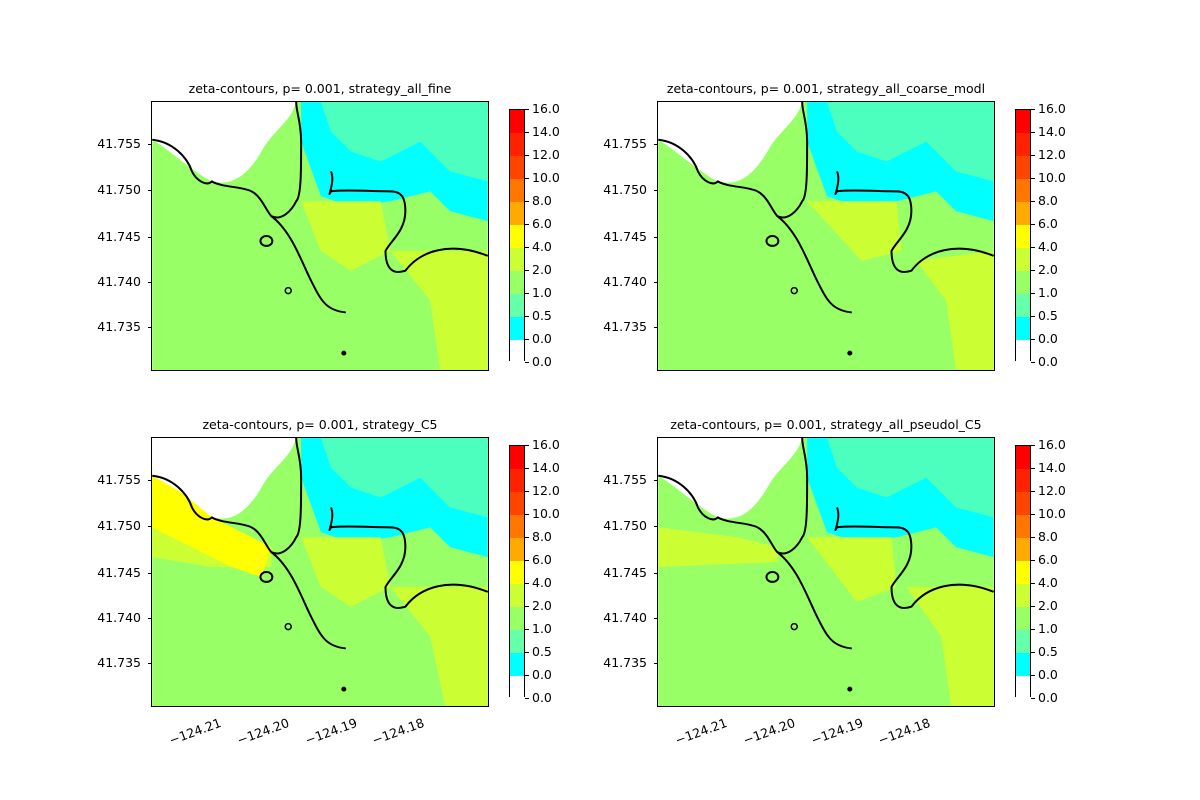  Describe the element at coordinates (622, 236) in the screenshot. I see `y-tick-label: 41.745` at that location.